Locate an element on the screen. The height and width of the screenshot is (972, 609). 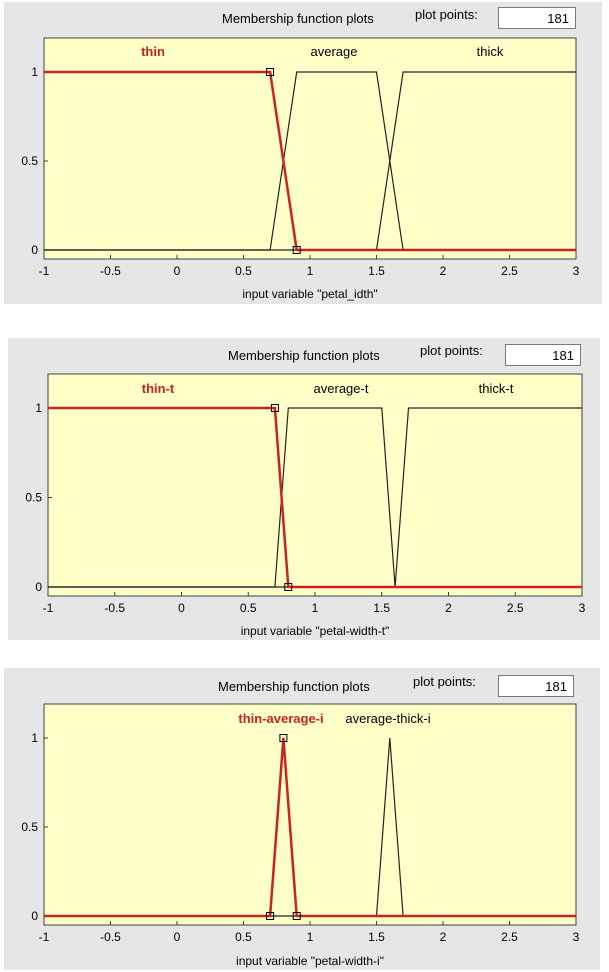
x-axis-label: input variable "petal-width-t" is located at coordinates (315, 631).